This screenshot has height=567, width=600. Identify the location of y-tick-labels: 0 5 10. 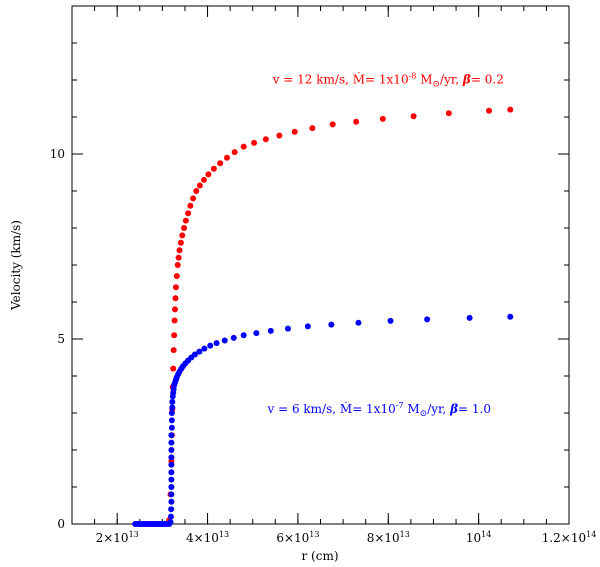
(57, 339).